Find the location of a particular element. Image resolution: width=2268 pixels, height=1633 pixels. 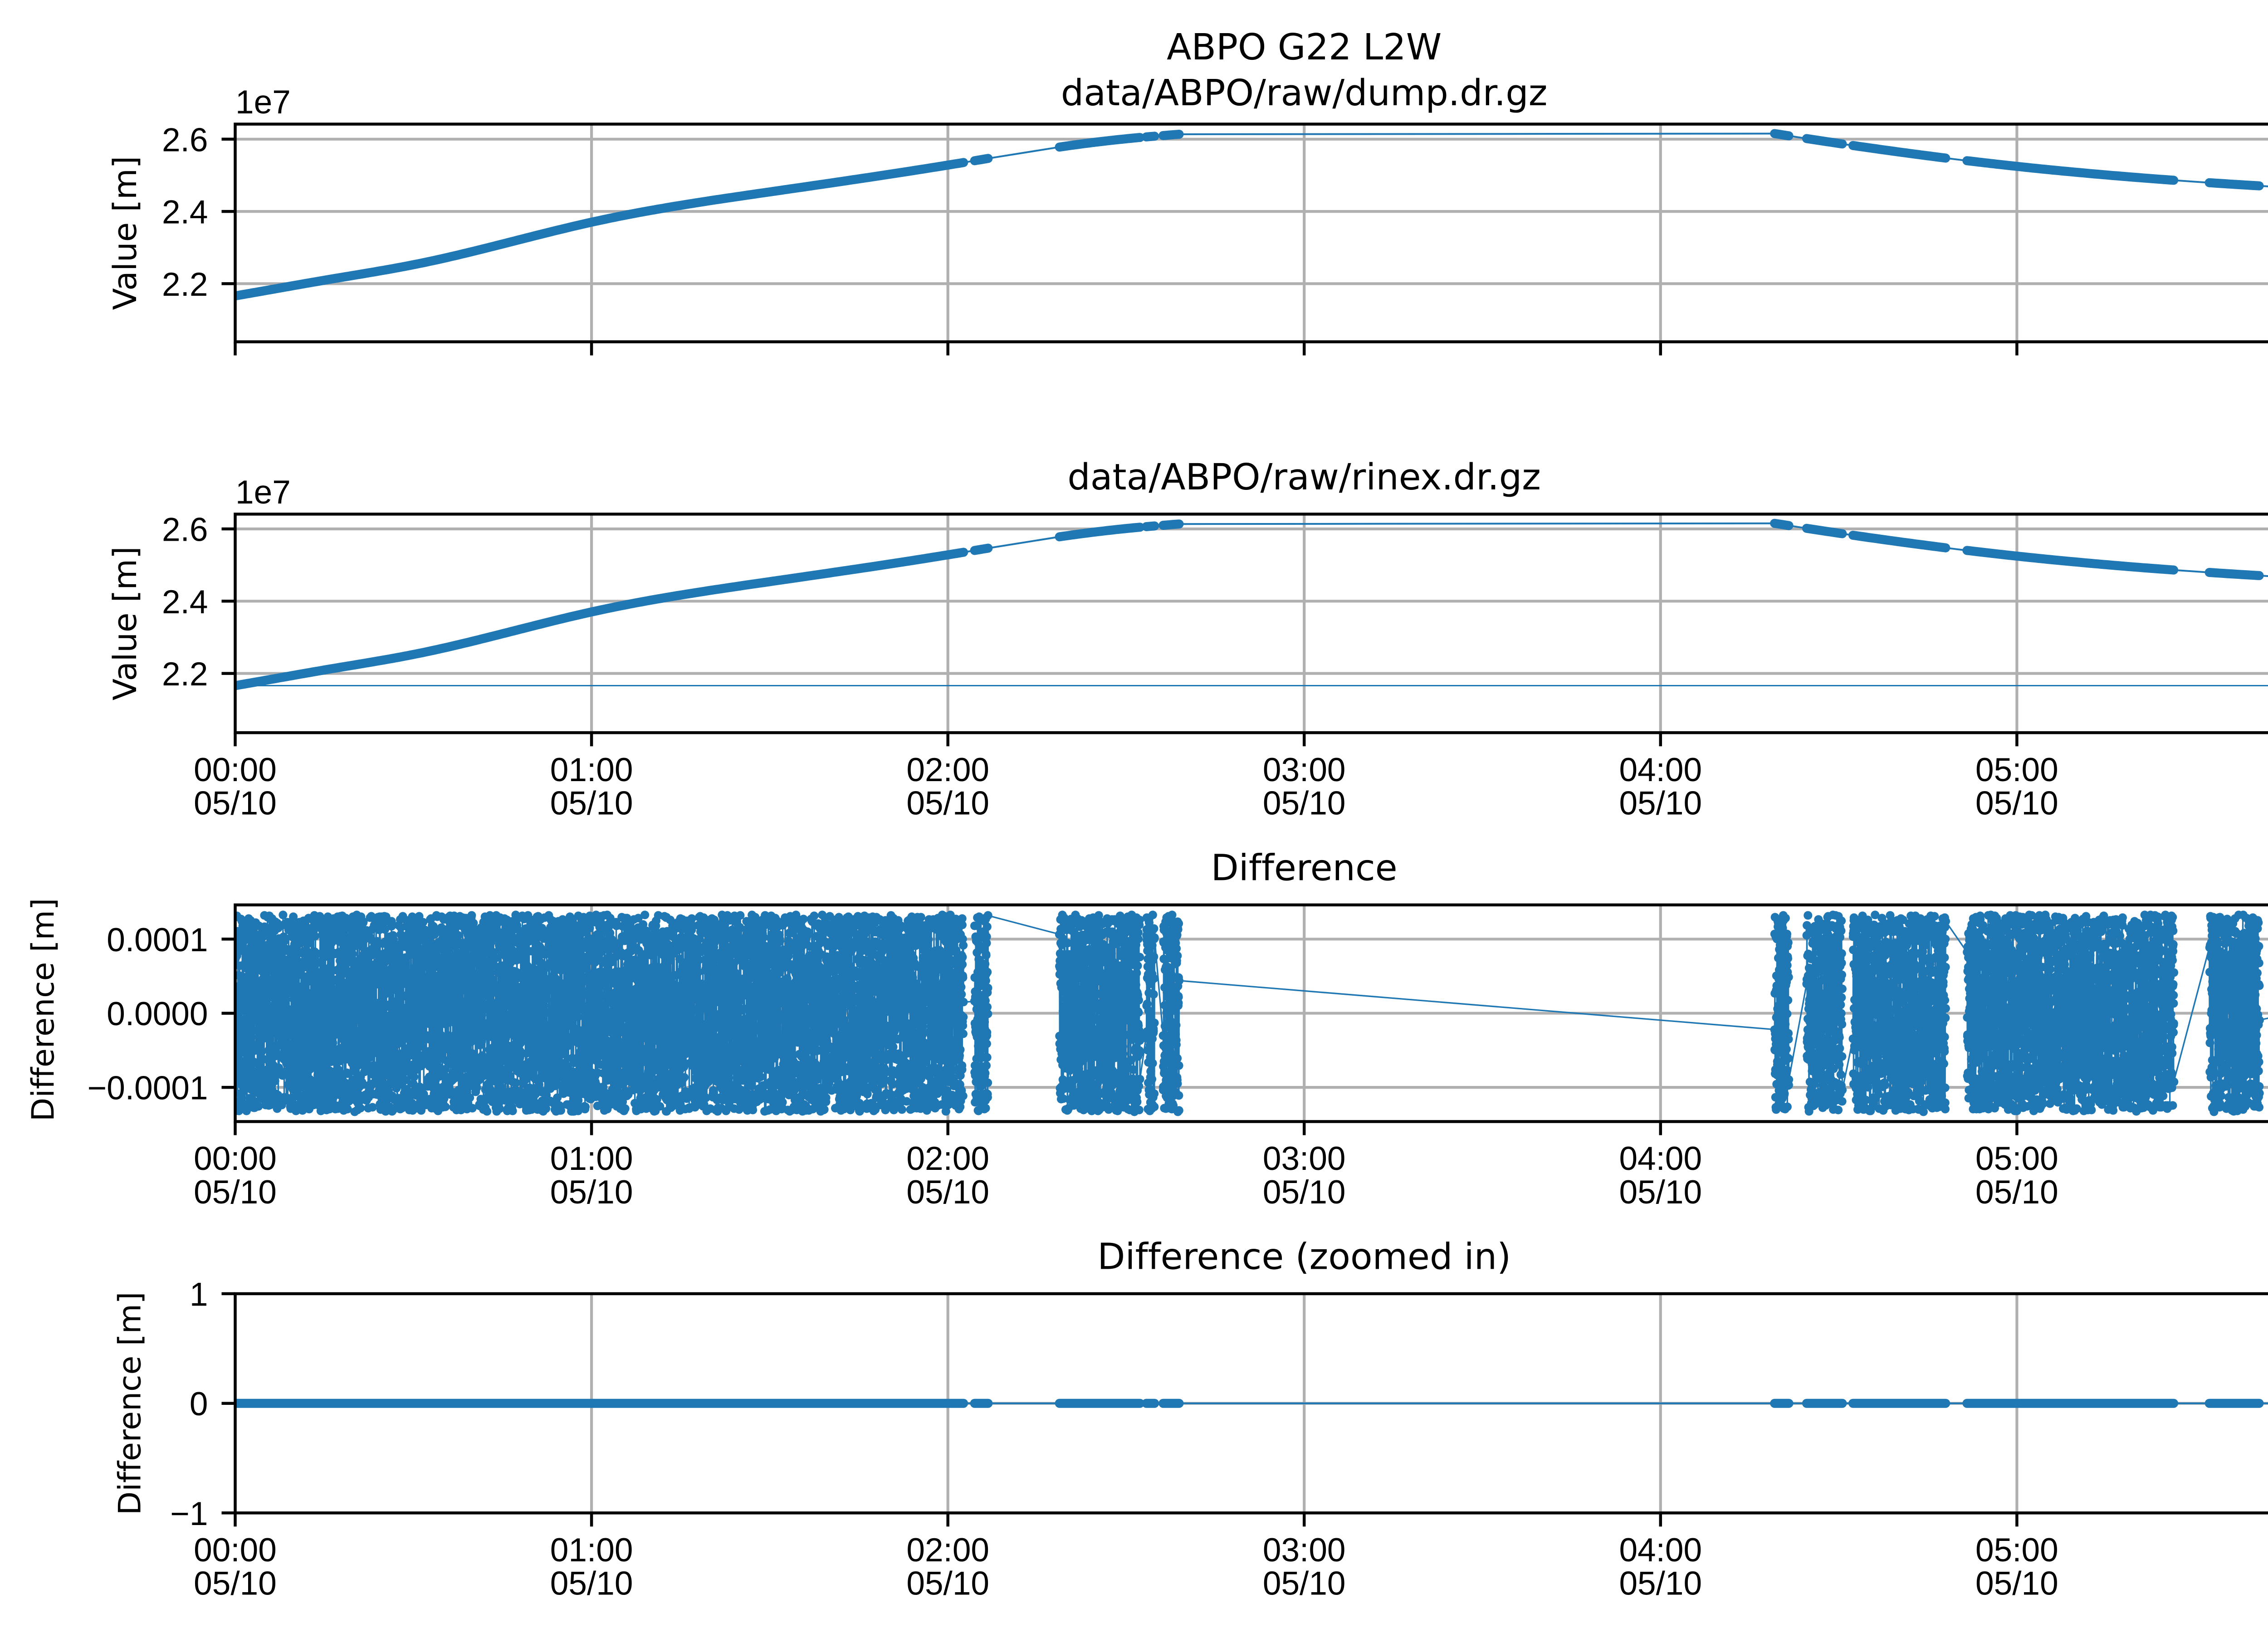

svg-text: 0.0001 is located at coordinates (157, 940).